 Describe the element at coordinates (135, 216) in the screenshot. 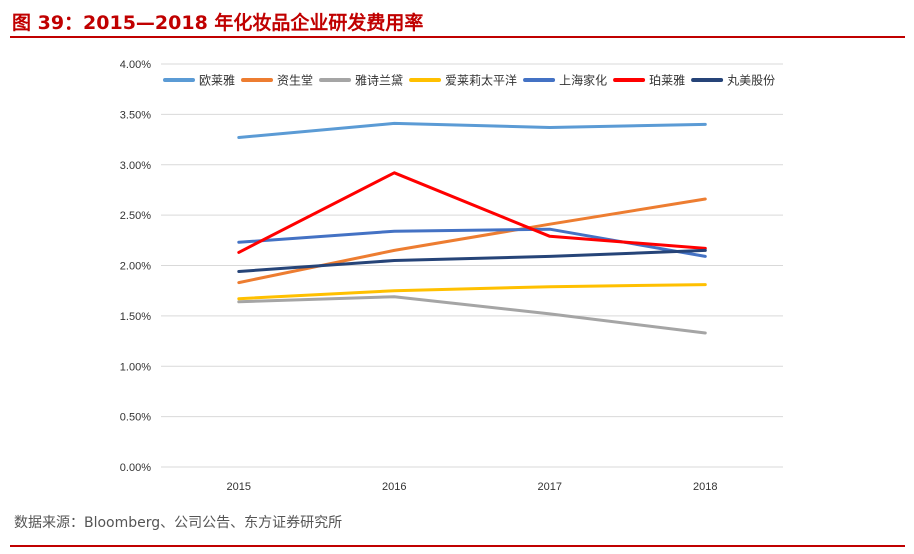

I see `y-tick-label: 2.50%` at that location.